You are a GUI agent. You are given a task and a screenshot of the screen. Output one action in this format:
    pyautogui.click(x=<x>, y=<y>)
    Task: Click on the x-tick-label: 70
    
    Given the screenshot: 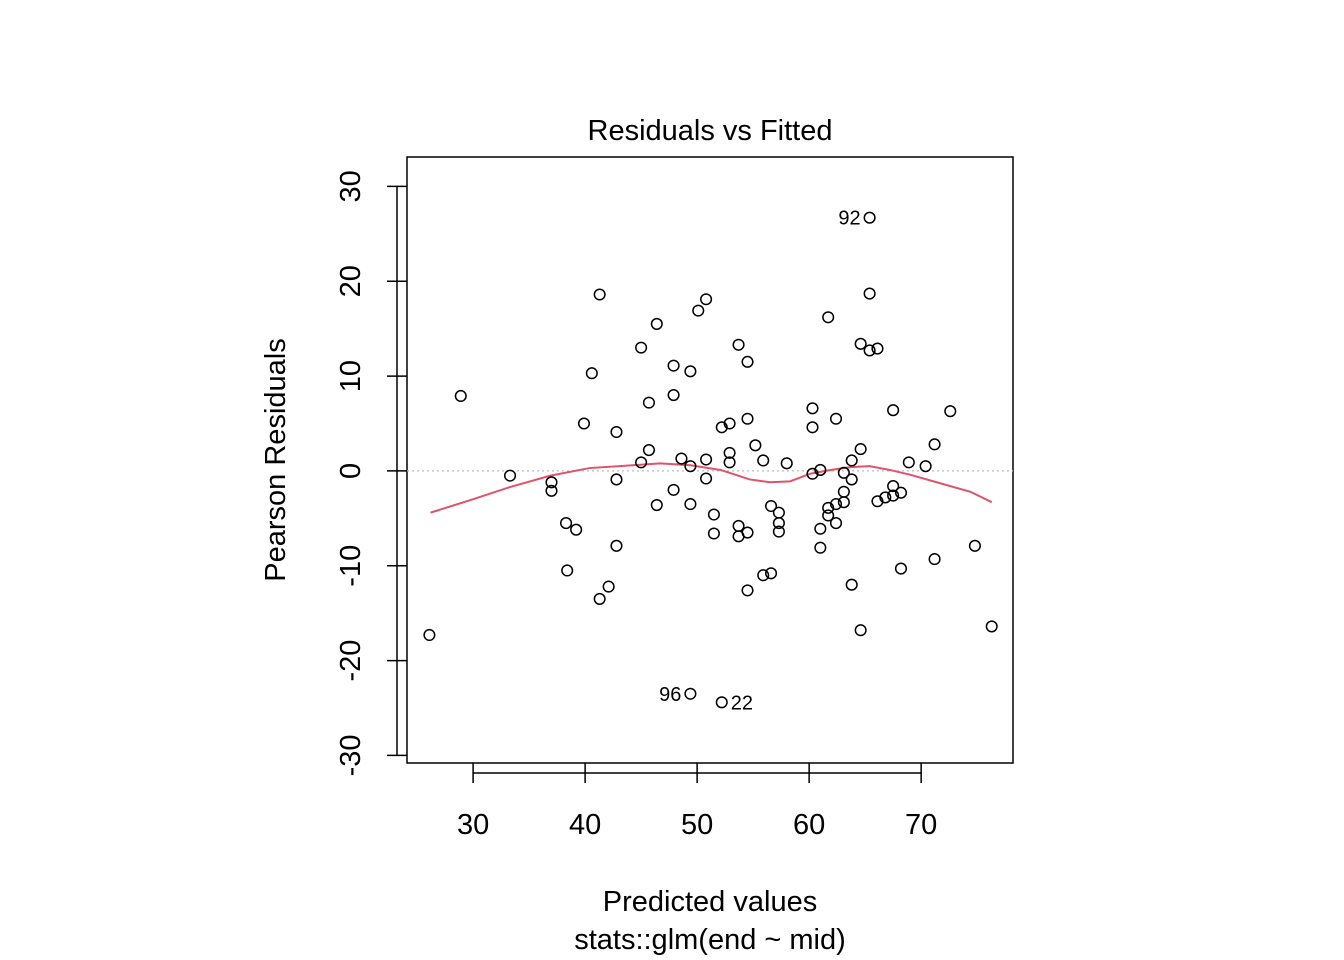 What is the action you would take?
    pyautogui.click(x=921, y=825)
    